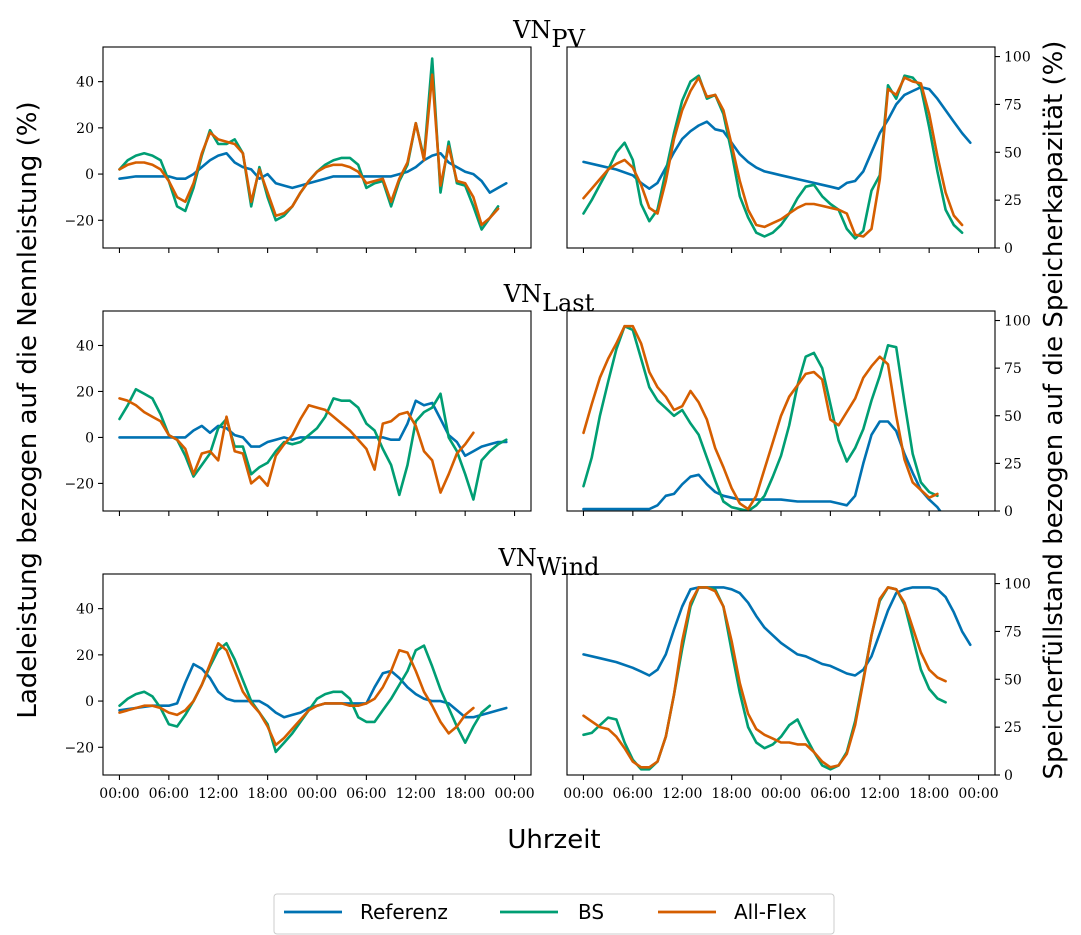 This screenshot has height=935, width=1081. I want to click on row-title-last: VNLast, so click(549, 298).